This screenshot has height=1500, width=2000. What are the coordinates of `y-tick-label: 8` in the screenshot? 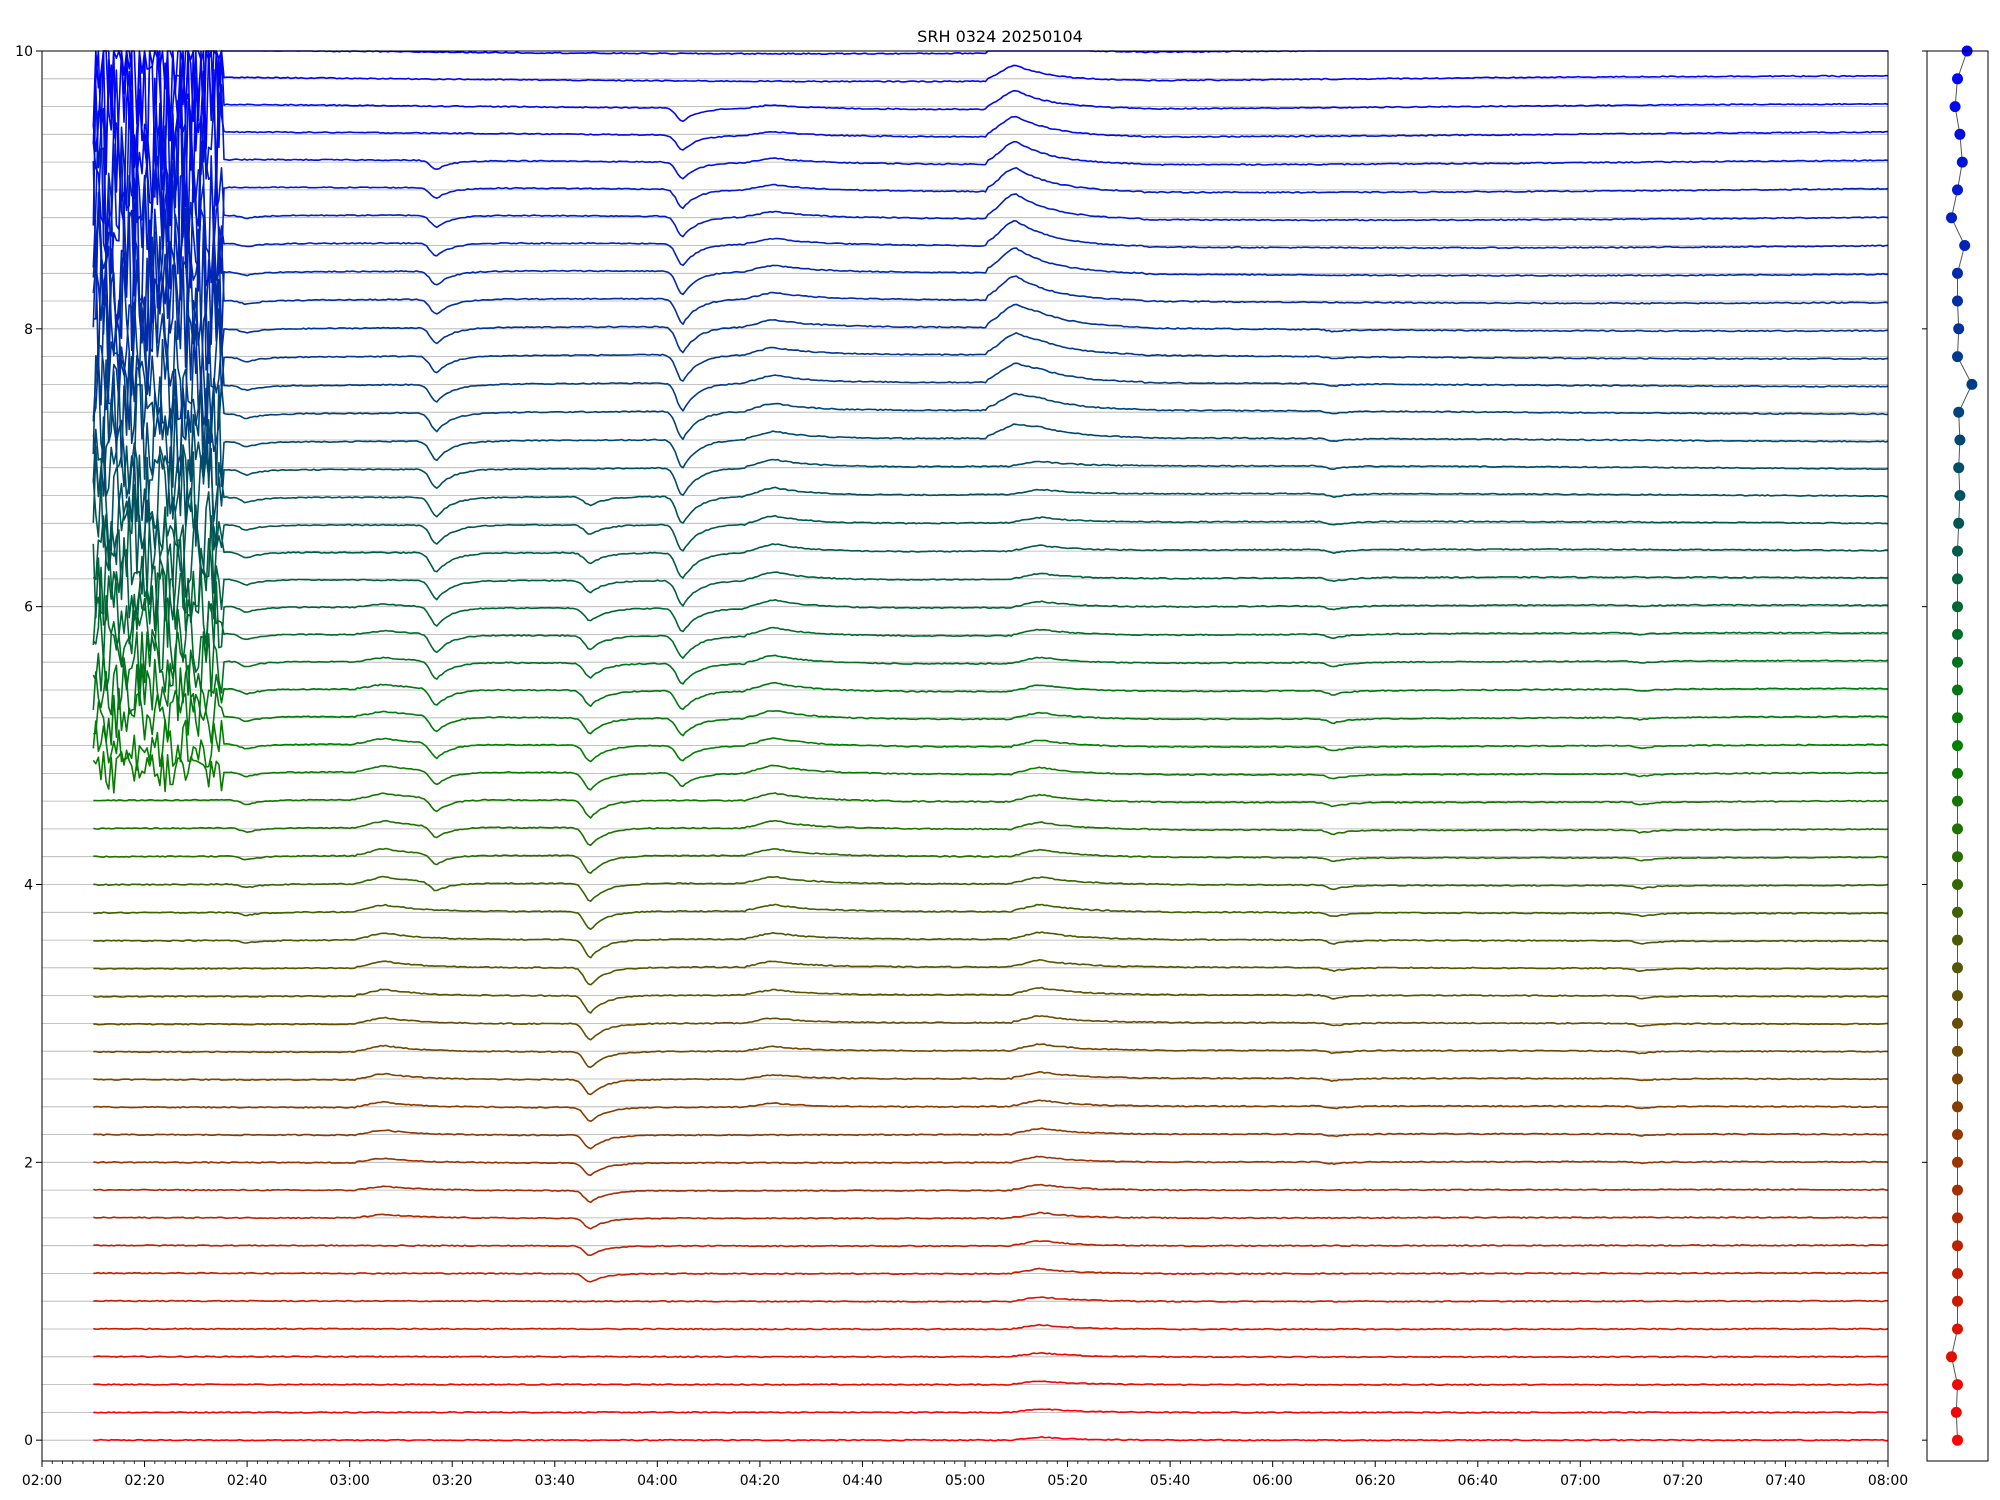 It's located at (28, 330).